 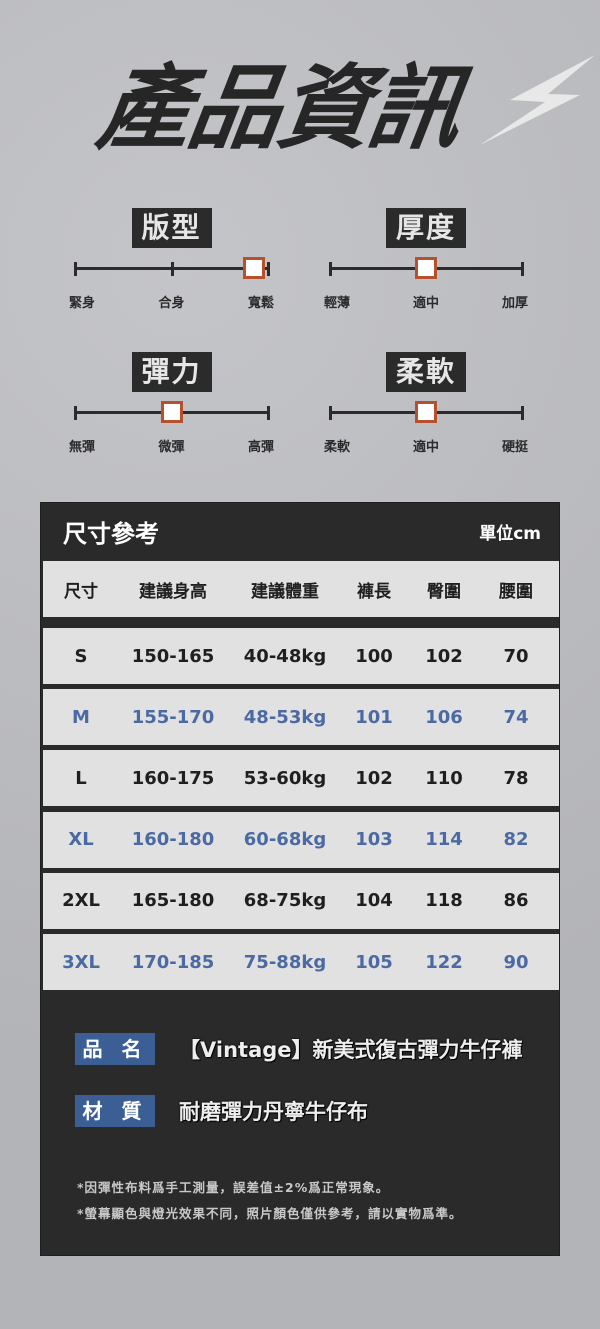 What do you see at coordinates (444, 962) in the screenshot?
I see `table-cell: 122` at bounding box center [444, 962].